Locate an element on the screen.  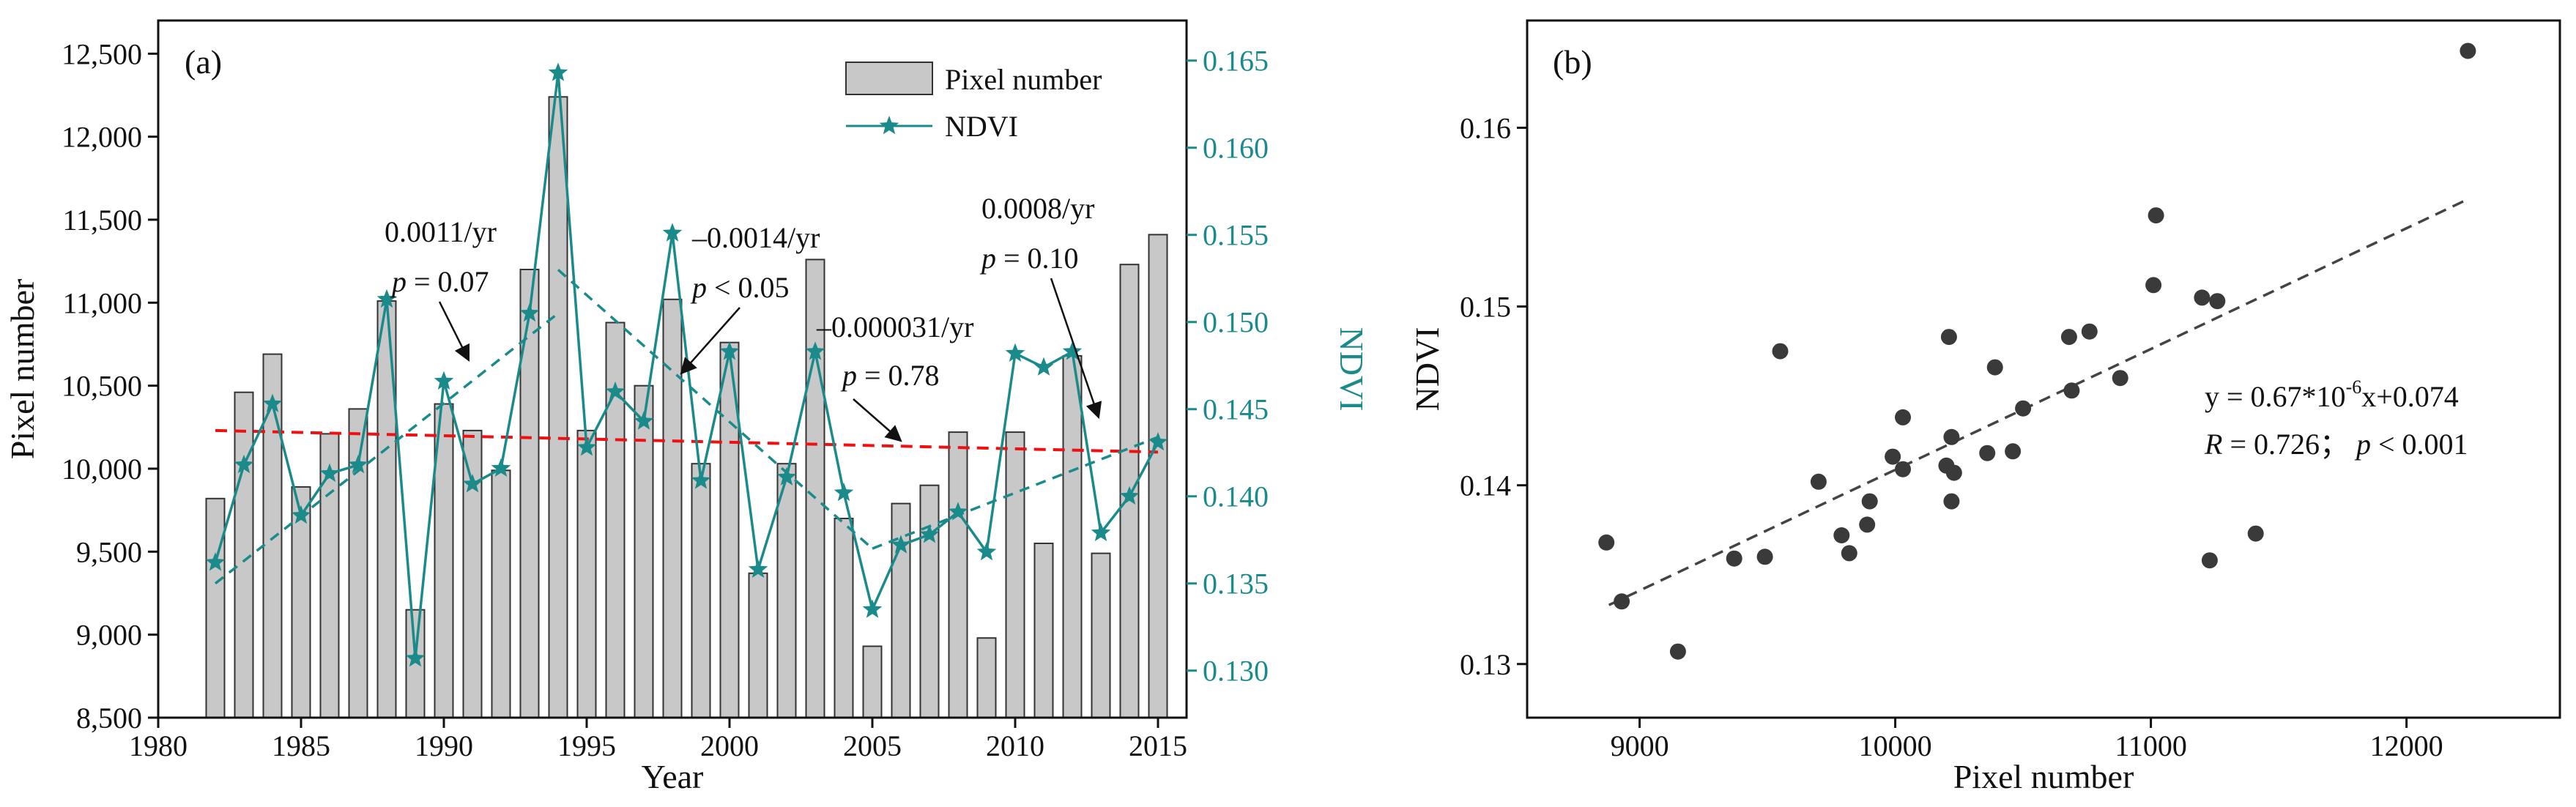
ndvi-point-1982 is located at coordinates (215, 562).